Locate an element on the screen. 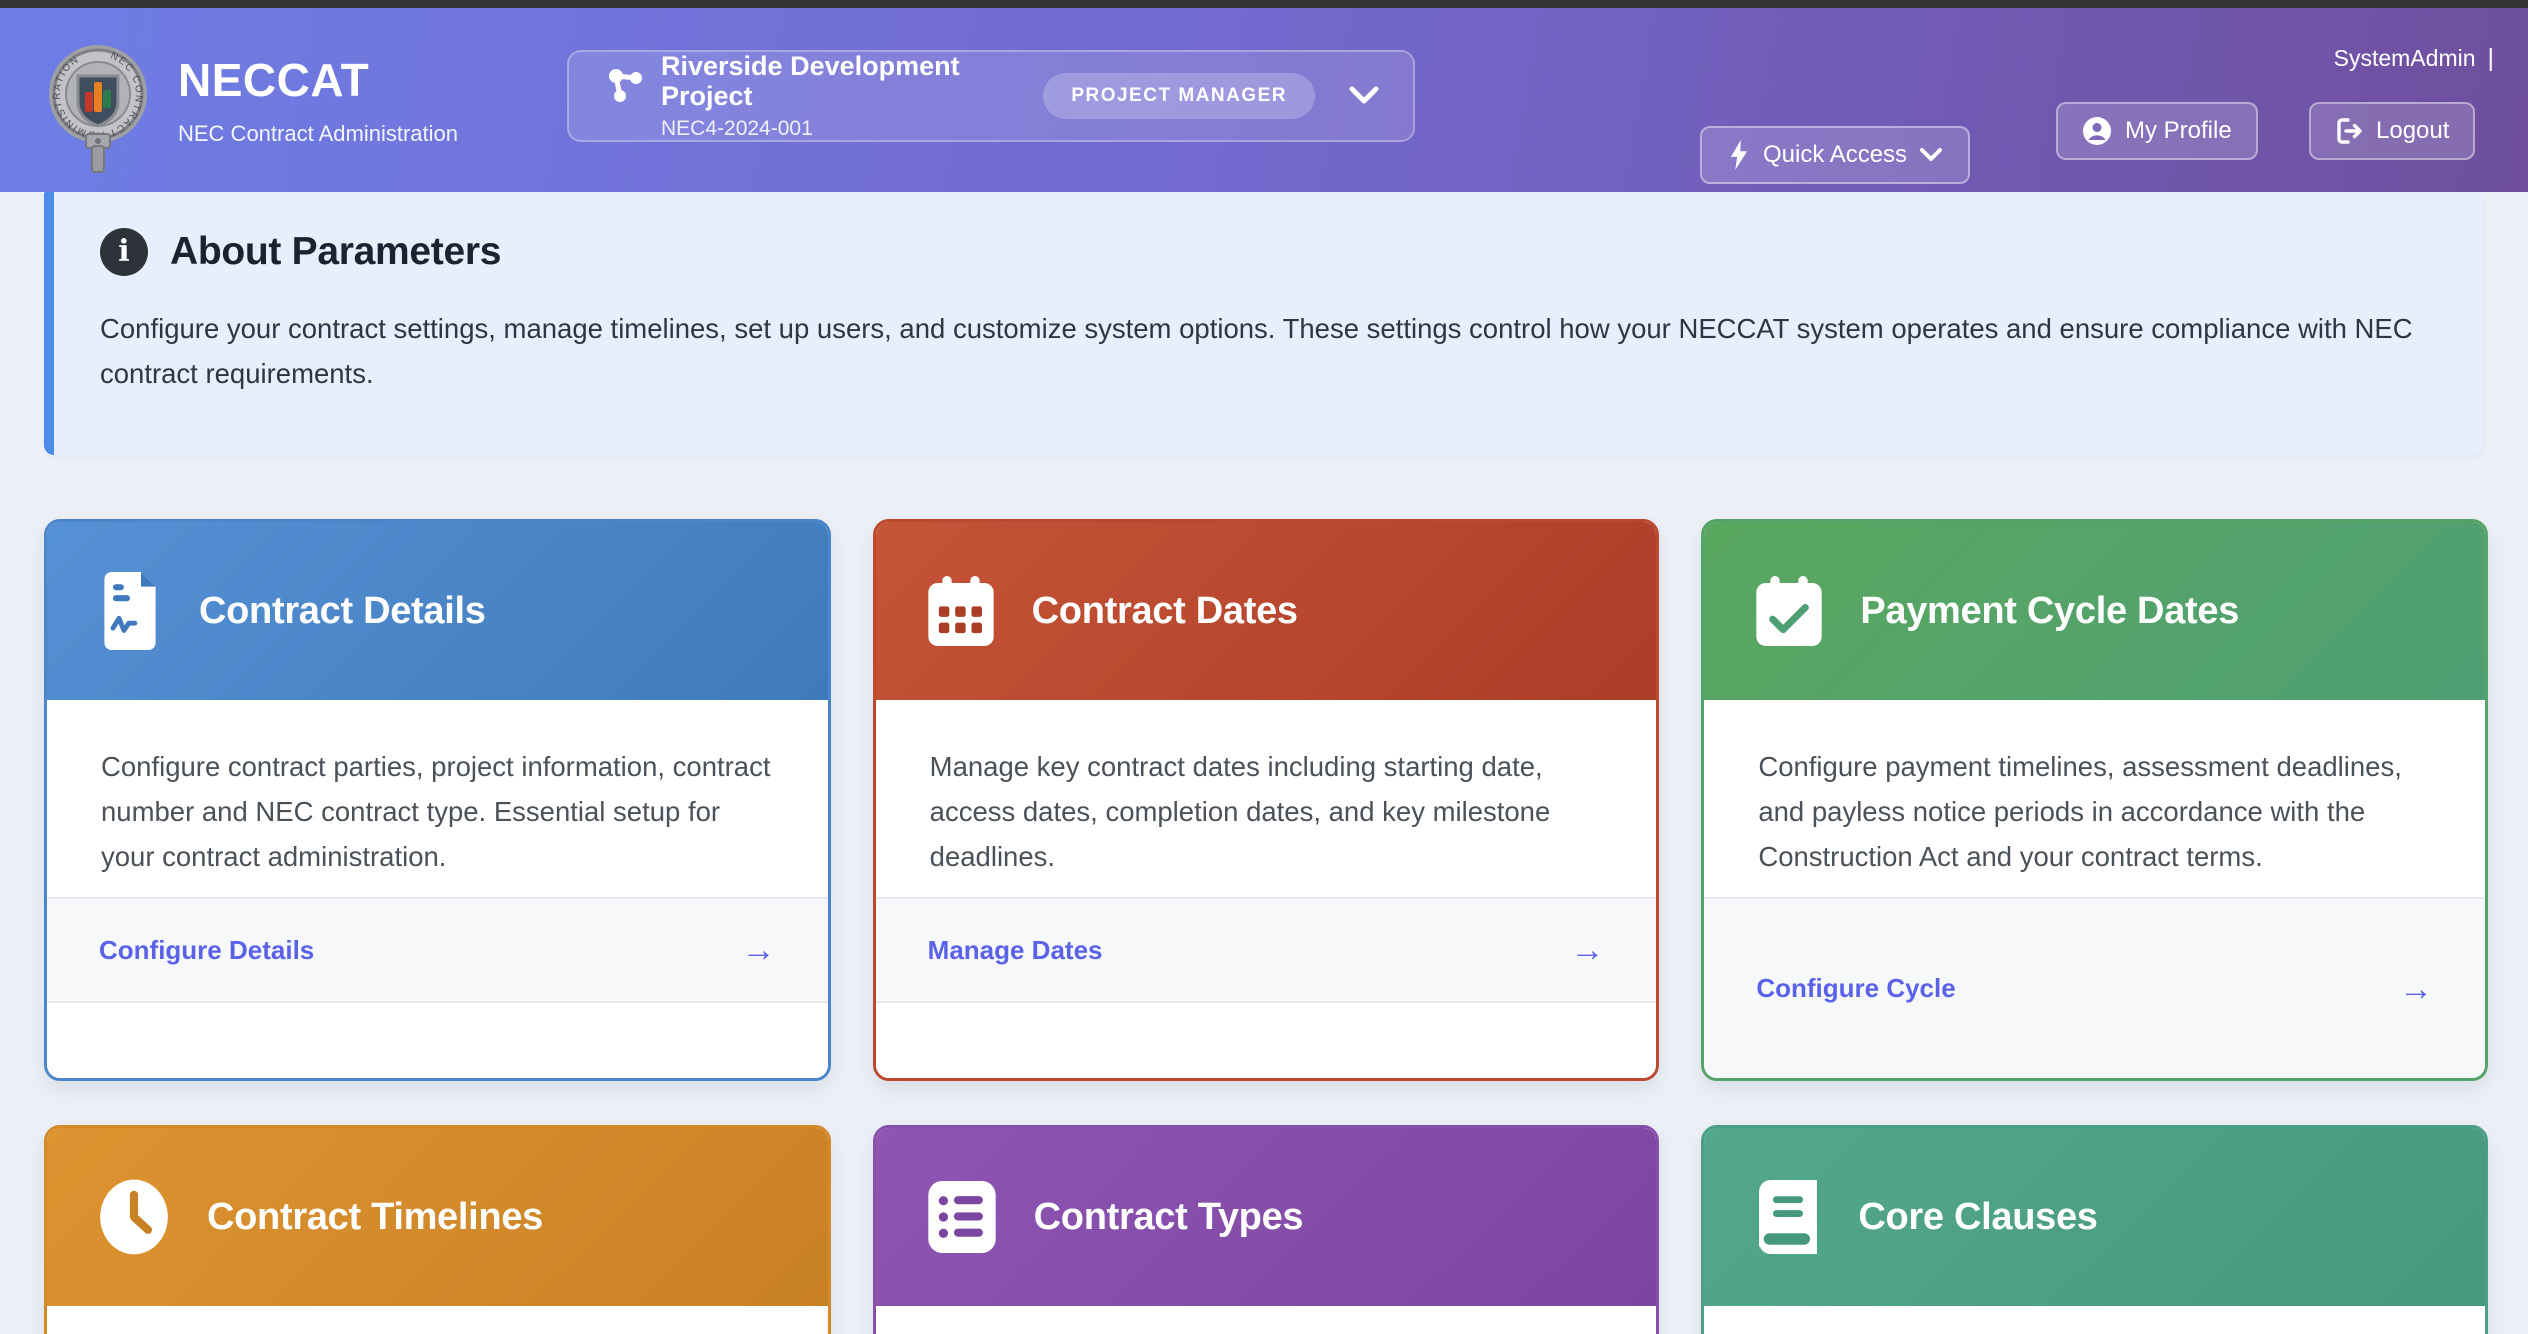 The image size is (2528, 1334). card-link-label: Manage Dates is located at coordinates (1015, 949).